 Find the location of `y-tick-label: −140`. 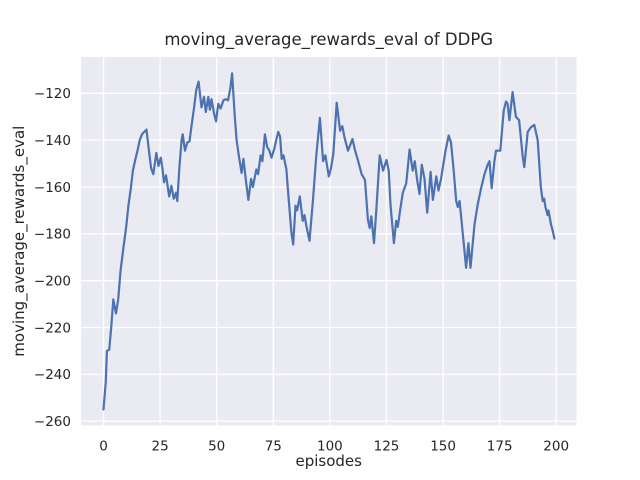

y-tick-label: −140 is located at coordinates (52, 141).